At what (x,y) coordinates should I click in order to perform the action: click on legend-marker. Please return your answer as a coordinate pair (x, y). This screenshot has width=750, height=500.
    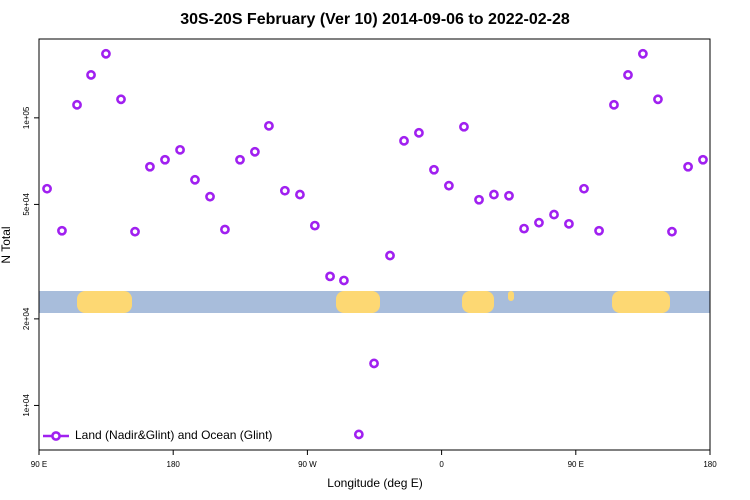
    Looking at the image, I should click on (56, 436).